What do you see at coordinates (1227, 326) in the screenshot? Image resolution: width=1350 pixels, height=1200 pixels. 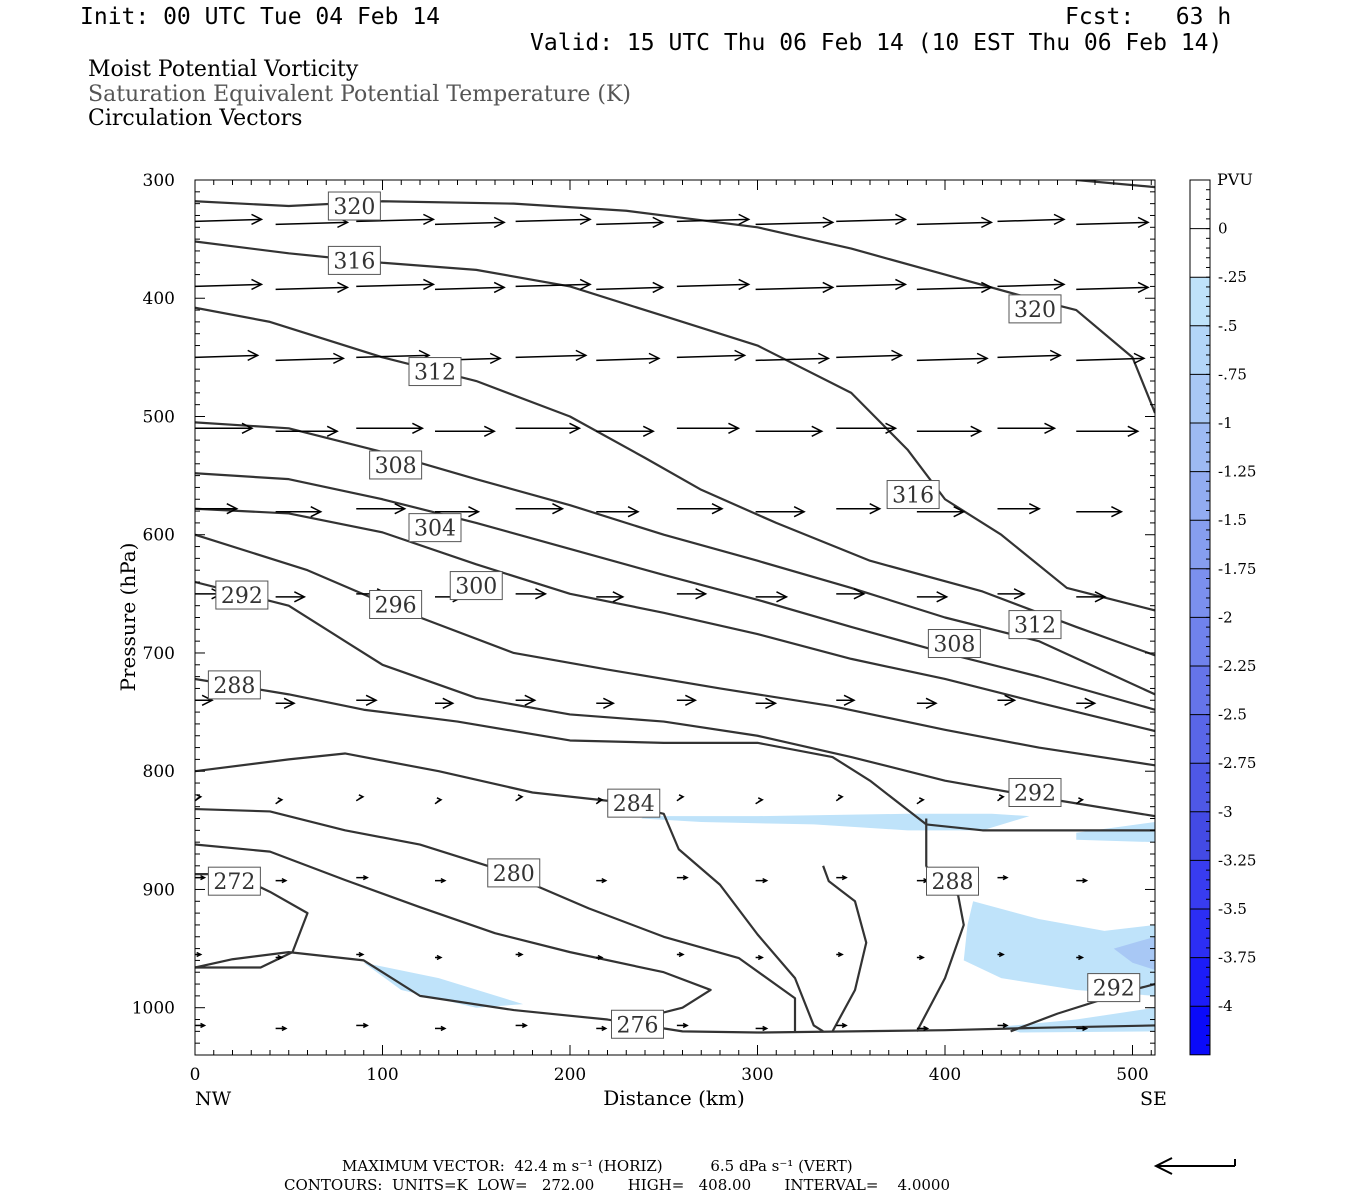 I see `colorbar-label: -.5` at bounding box center [1227, 326].